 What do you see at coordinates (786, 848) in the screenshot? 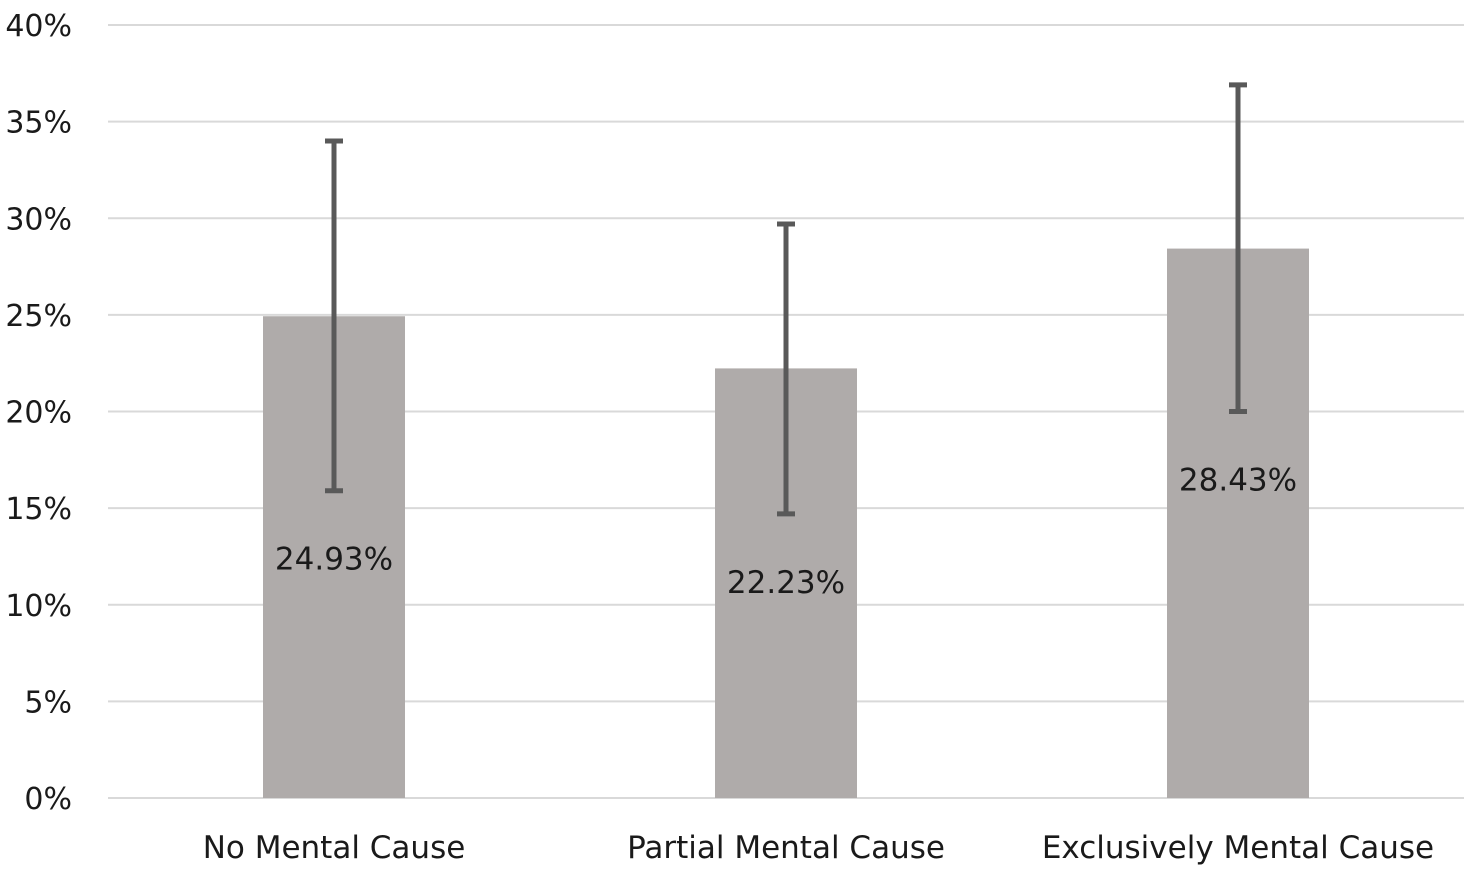
I see `category-label-2: Partial Mental Cause` at bounding box center [786, 848].